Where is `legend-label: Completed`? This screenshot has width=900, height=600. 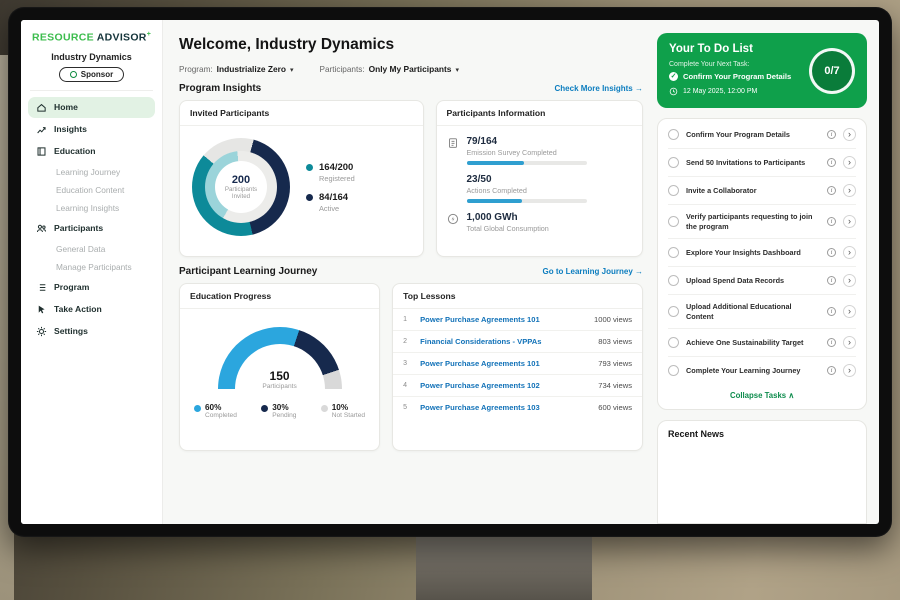
legend-label: Completed is located at coordinates (221, 415).